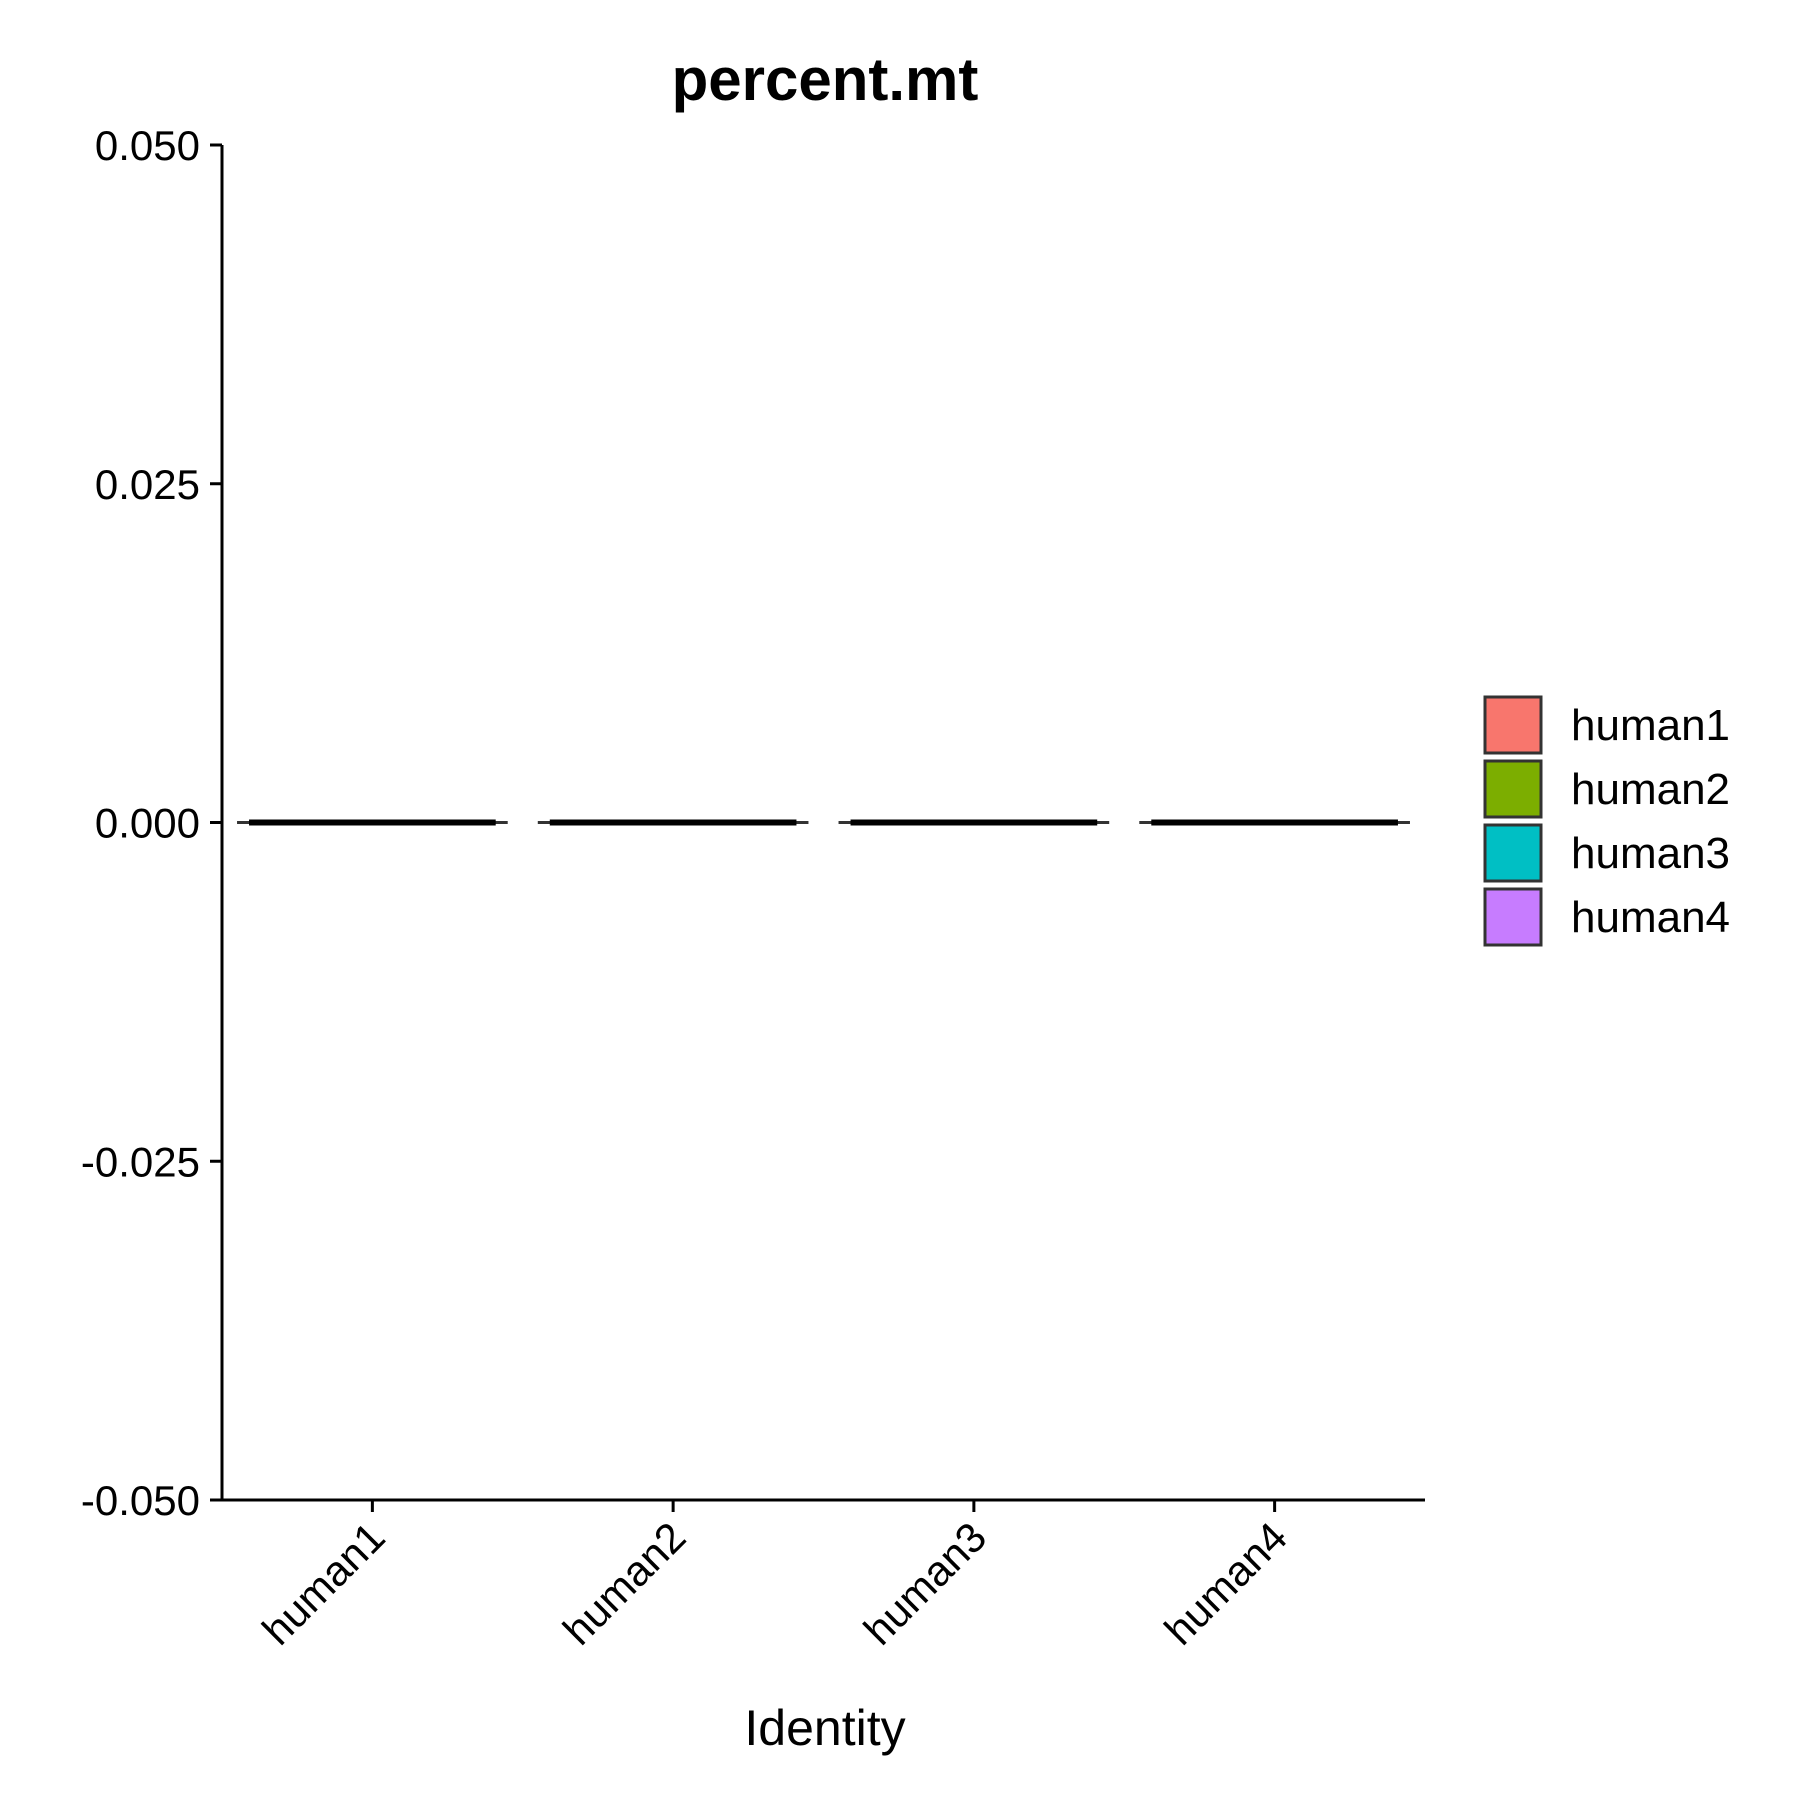 Image resolution: width=1800 pixels, height=1800 pixels. I want to click on x-tick-label: human2, so click(624, 1583).